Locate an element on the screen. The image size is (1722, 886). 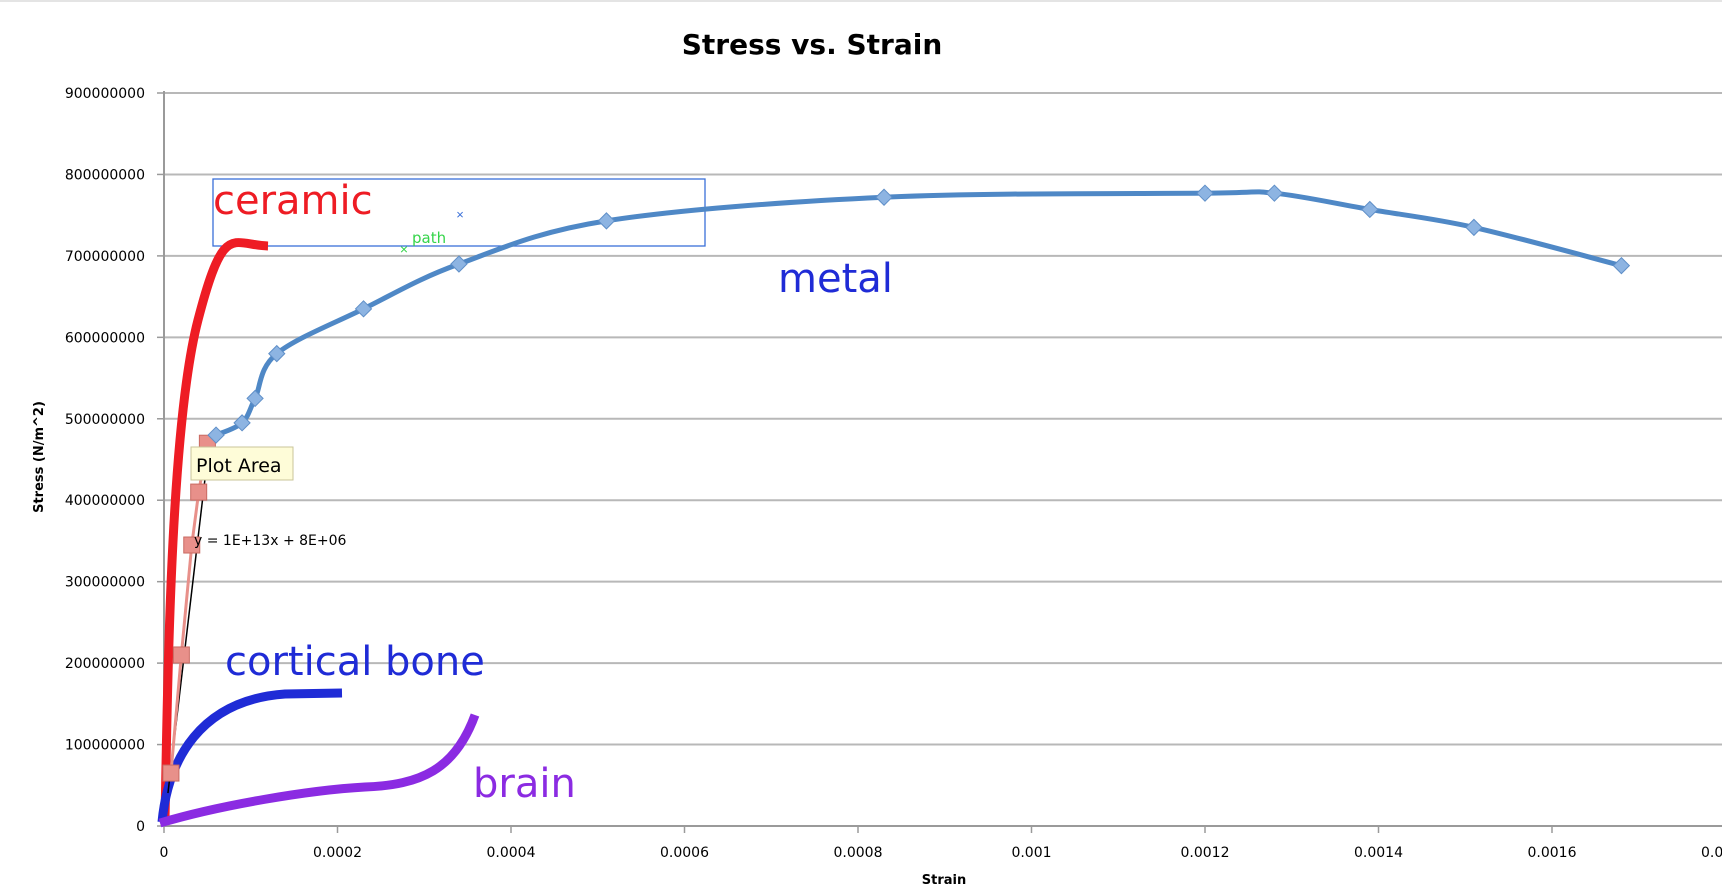
plot-area-tooltip is located at coordinates (242, 463).